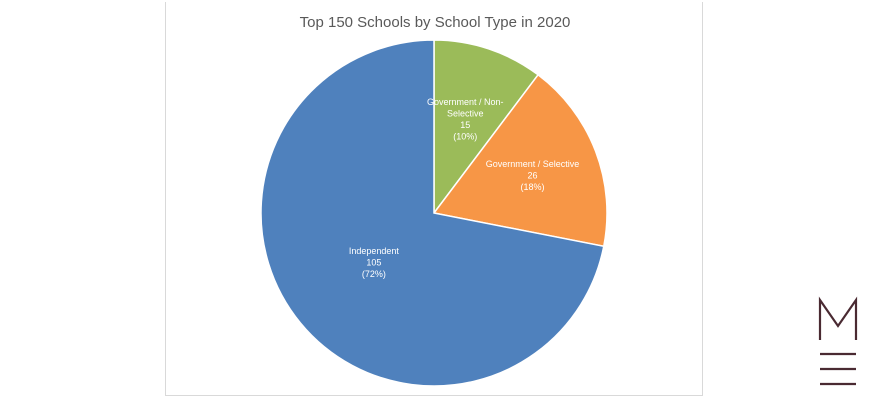  I want to click on data-label-1: Government / Selective 26 (18%), so click(533, 175).